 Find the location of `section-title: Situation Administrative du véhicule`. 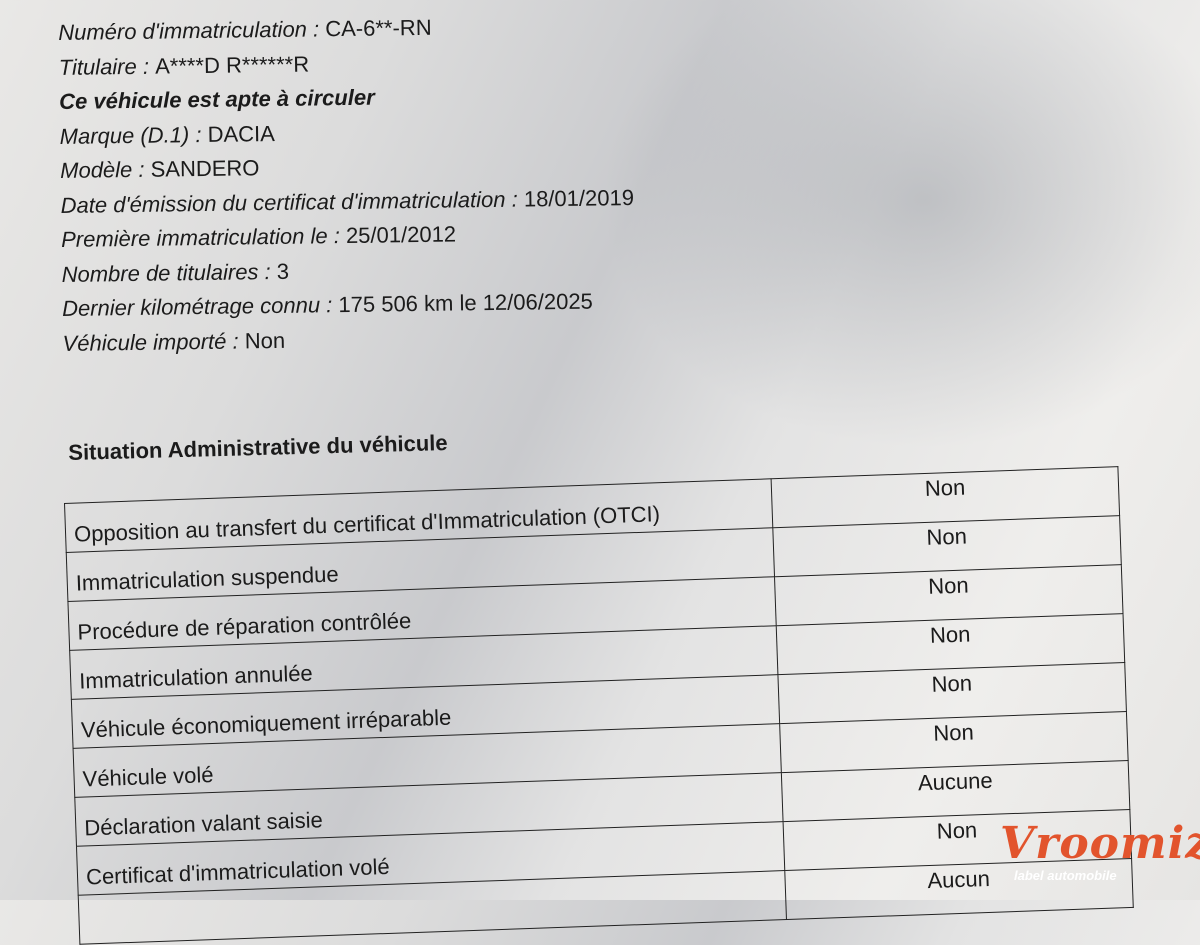

section-title: Situation Administrative du véhicule is located at coordinates (258, 447).